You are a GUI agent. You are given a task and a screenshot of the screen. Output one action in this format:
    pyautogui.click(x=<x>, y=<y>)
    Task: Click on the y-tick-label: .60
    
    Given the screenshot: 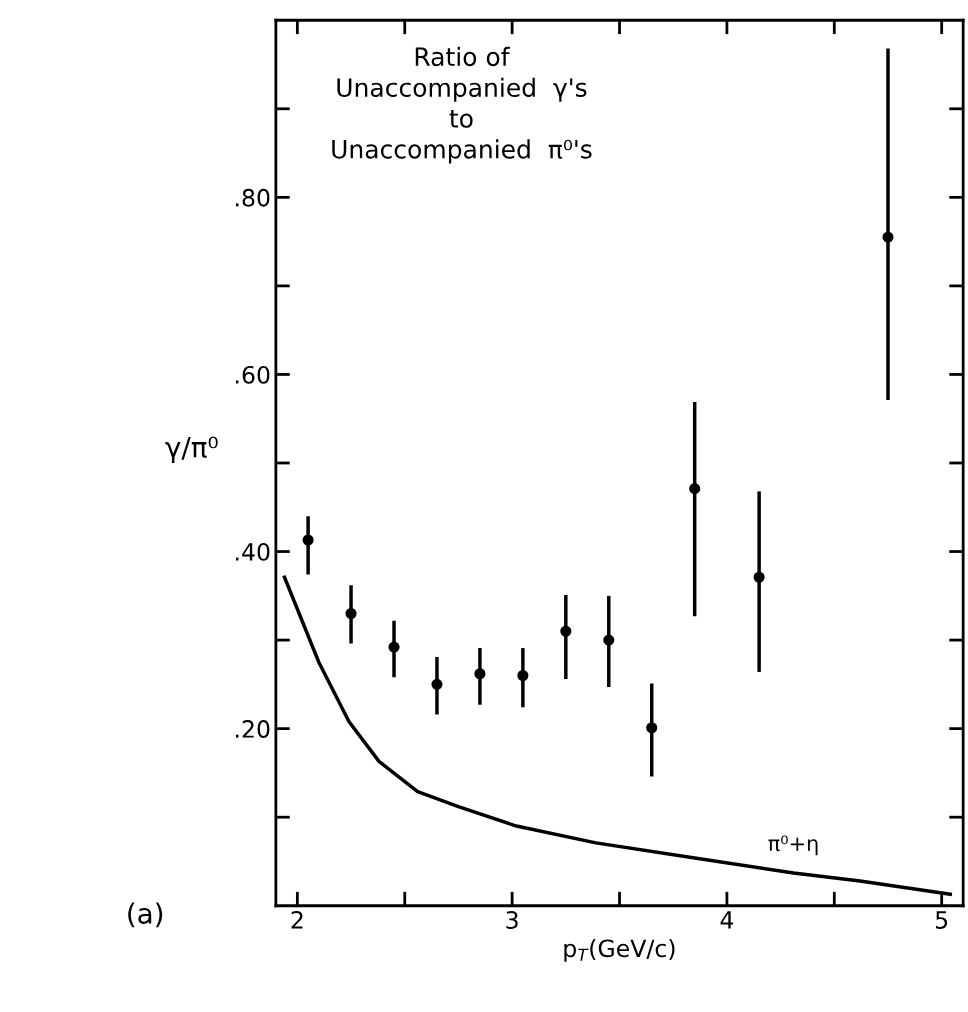 What is the action you would take?
    pyautogui.click(x=252, y=374)
    